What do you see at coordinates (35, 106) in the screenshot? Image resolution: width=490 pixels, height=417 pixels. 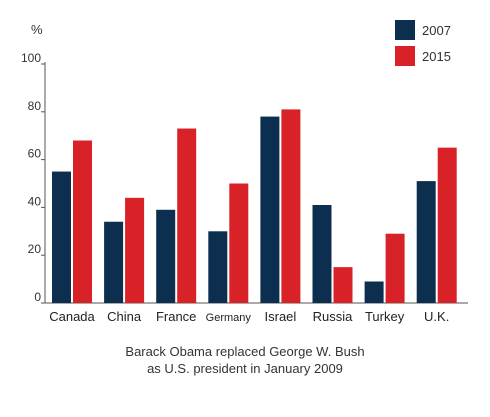 I see `y-tick-label: 80` at bounding box center [35, 106].